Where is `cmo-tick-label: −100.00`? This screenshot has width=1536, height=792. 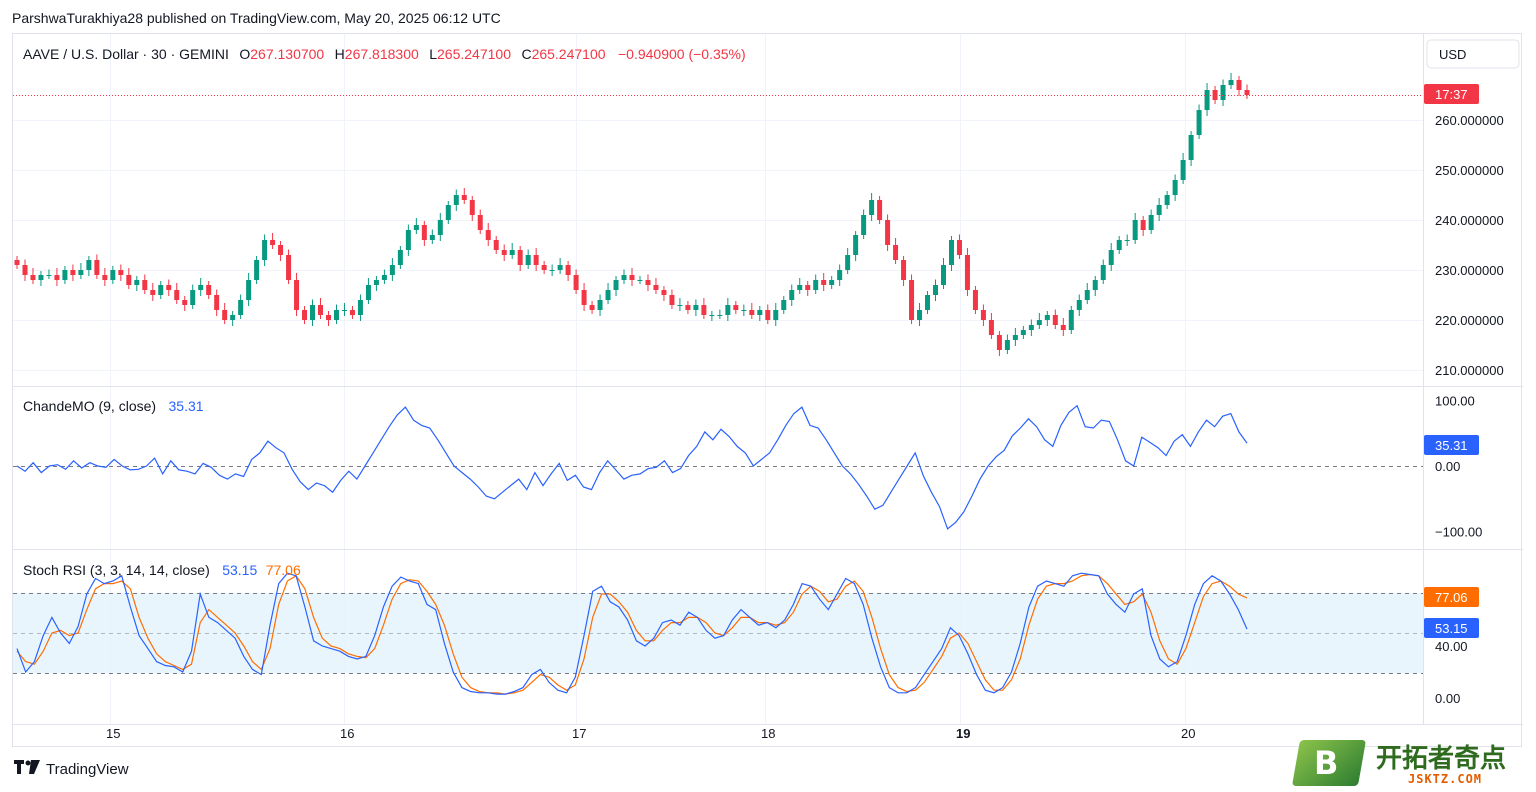
cmo-tick-label: −100.00 is located at coordinates (1458, 532).